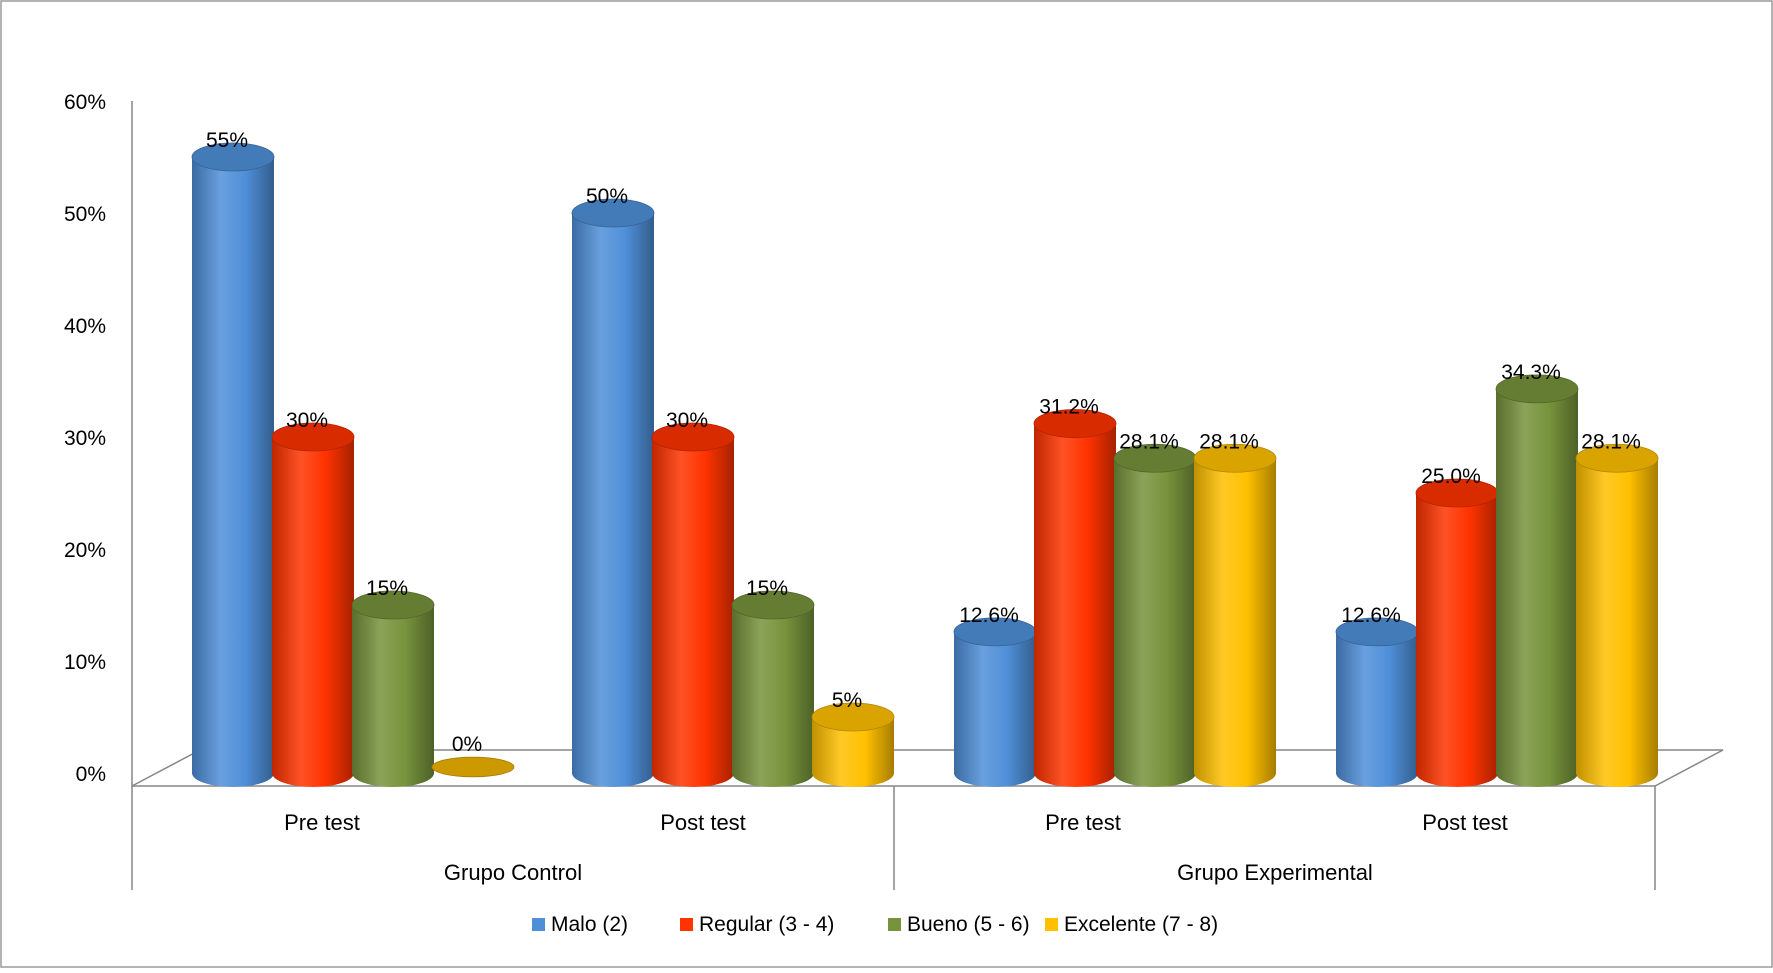  Describe the element at coordinates (85, 102) in the screenshot. I see `y-tick-label: 60%` at that location.